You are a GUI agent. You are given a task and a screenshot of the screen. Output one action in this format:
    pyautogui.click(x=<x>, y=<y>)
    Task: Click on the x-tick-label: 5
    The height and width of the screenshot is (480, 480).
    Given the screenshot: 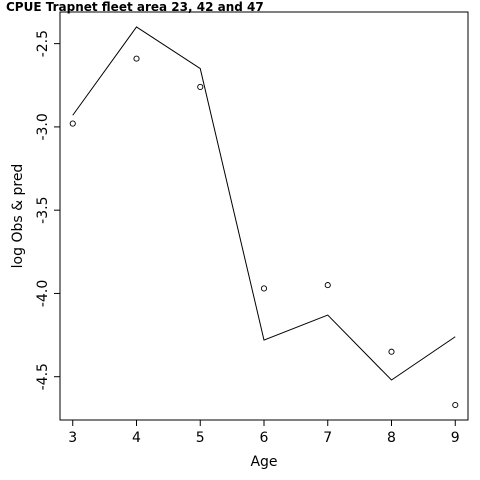 What is the action you would take?
    pyautogui.click(x=200, y=438)
    